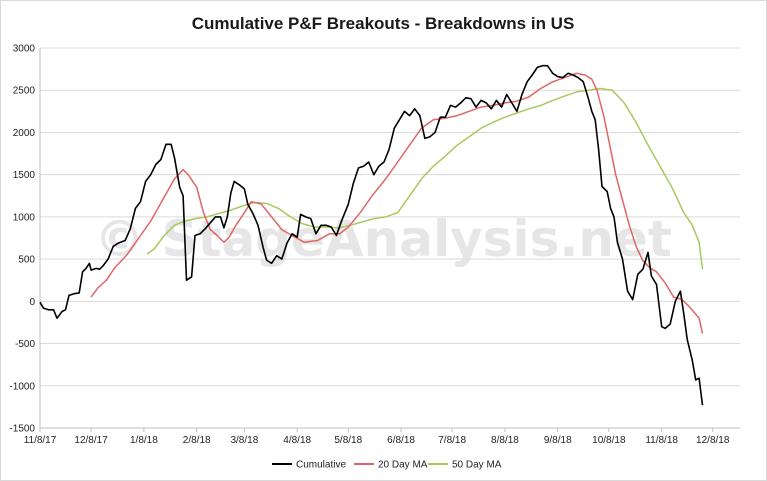  Describe the element at coordinates (24, 49) in the screenshot. I see `y-tick-label: 3000` at that location.